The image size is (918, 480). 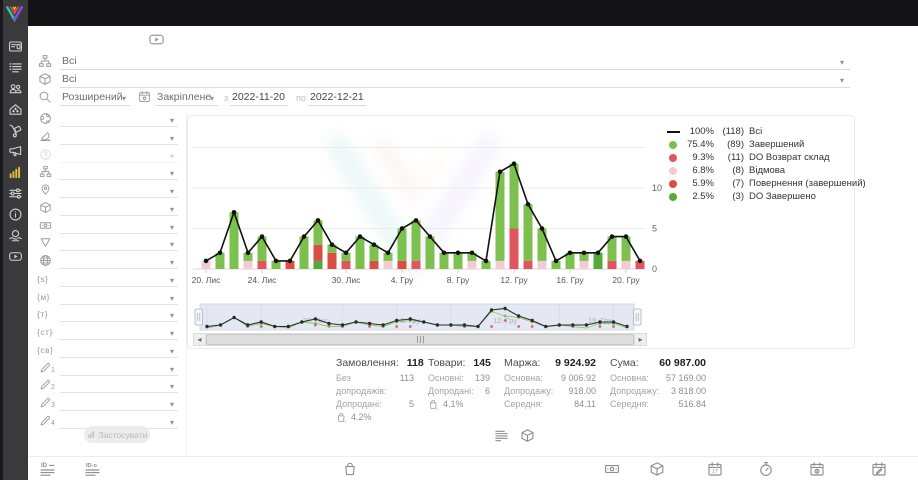 I want to click on legend-count: (11), so click(x=735, y=157).